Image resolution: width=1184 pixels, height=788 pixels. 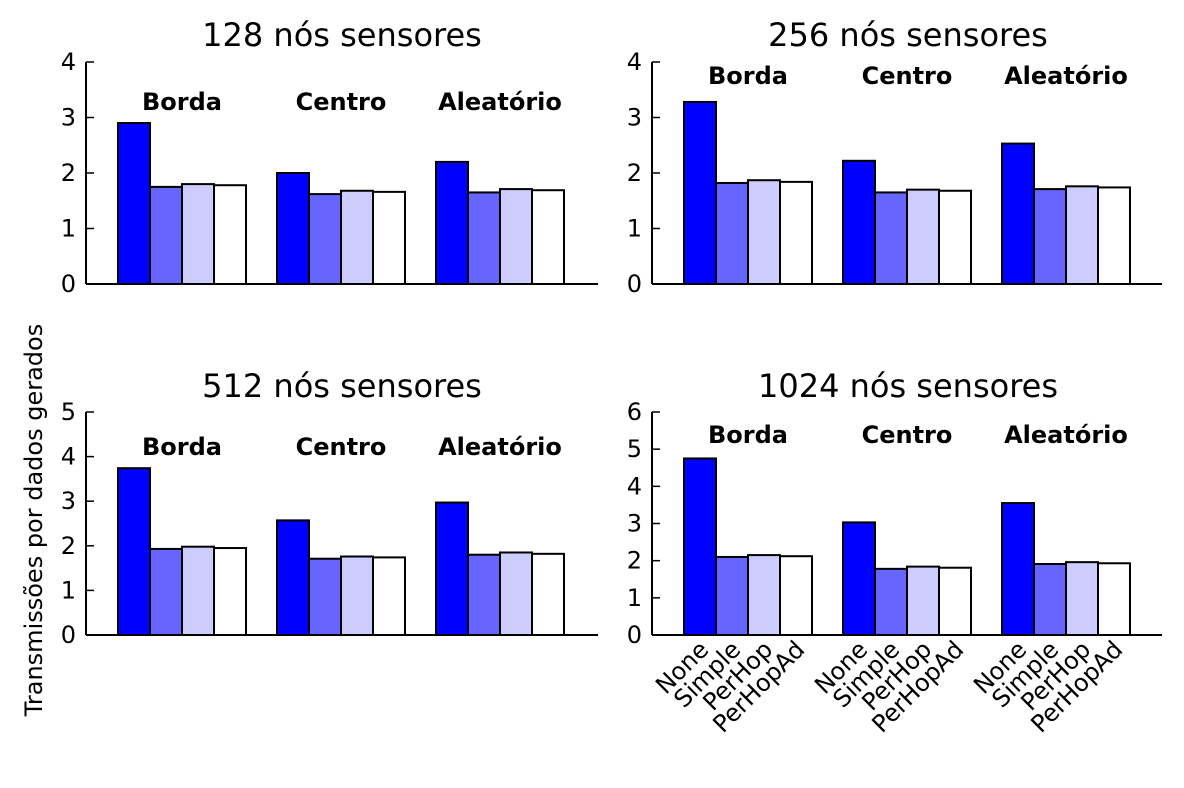 What do you see at coordinates (325, 239) in the screenshot?
I see `panel-1-bar-centro-simple` at bounding box center [325, 239].